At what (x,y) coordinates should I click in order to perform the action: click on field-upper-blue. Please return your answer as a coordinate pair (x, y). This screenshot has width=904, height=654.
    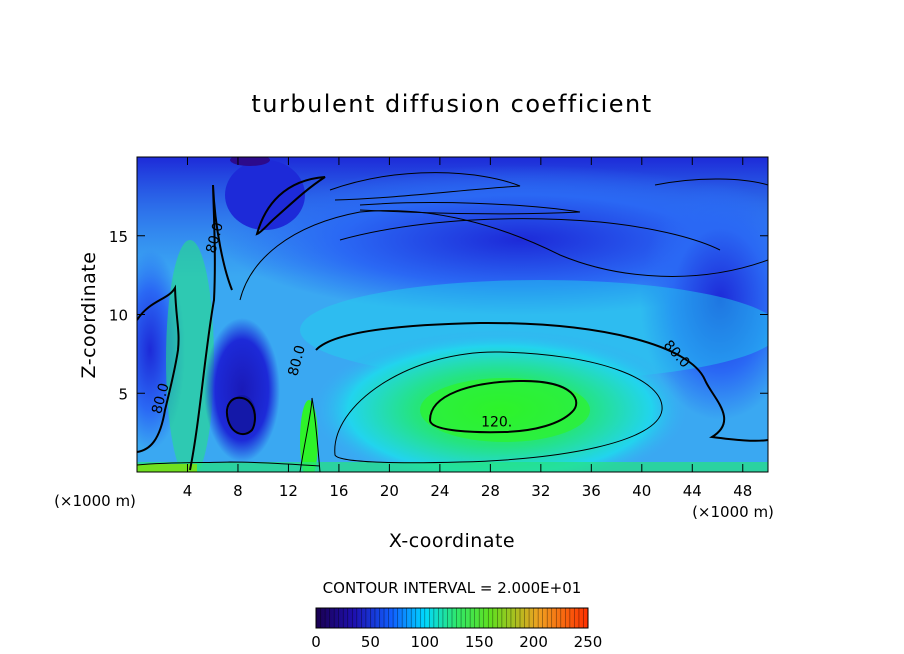
    Looking at the image, I should click on (494, 240).